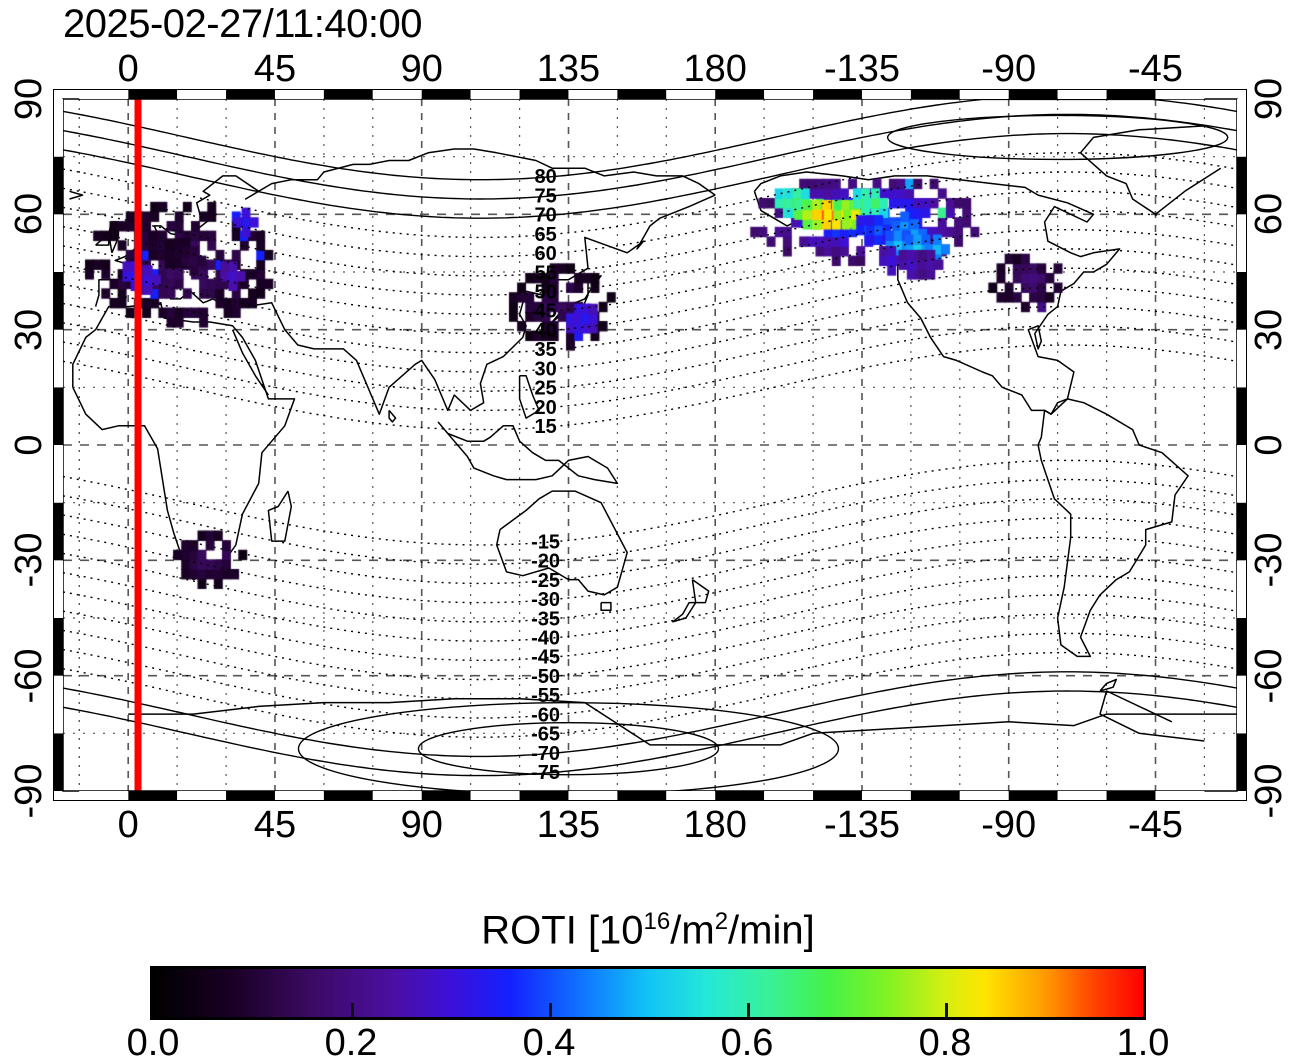  Describe the element at coordinates (153, 1043) in the screenshot. I see `colorbar-tick-label: 0.0` at that location.